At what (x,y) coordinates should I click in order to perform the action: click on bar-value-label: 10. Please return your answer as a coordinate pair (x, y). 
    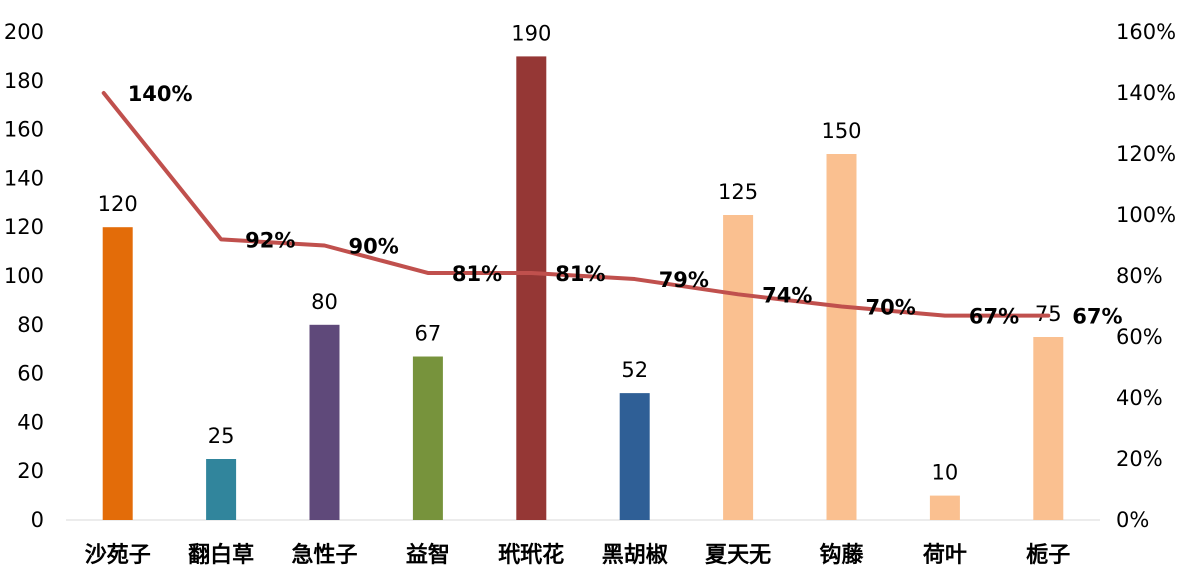
    Looking at the image, I should click on (945, 473).